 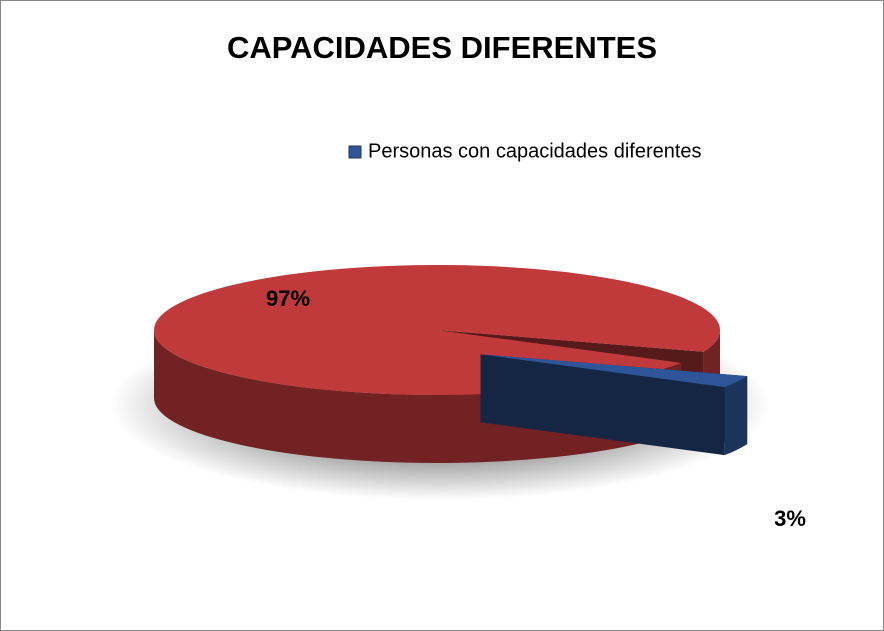 What do you see at coordinates (355, 152) in the screenshot?
I see `legend-swatch` at bounding box center [355, 152].